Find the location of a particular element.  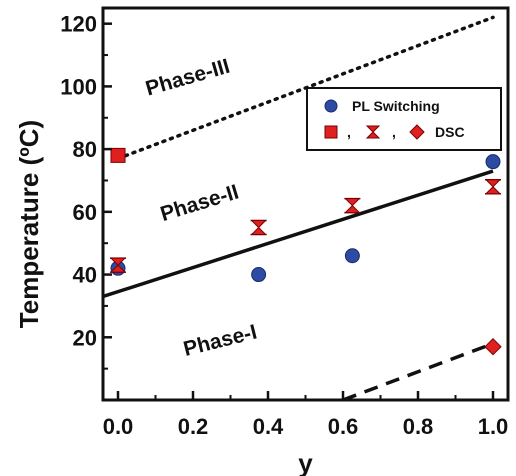

legend-label-dsc: DSC is located at coordinates (450, 132).